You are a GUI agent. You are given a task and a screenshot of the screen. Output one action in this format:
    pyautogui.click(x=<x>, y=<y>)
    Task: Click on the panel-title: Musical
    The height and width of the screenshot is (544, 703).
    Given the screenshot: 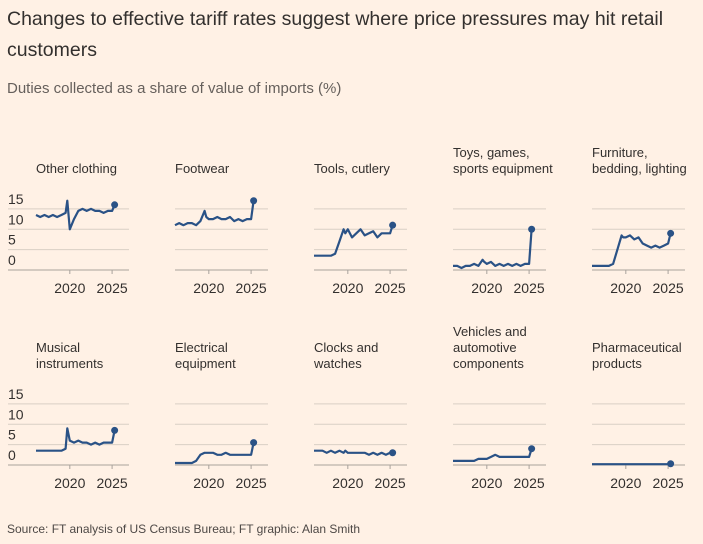 What is the action you would take?
    pyautogui.click(x=58, y=347)
    